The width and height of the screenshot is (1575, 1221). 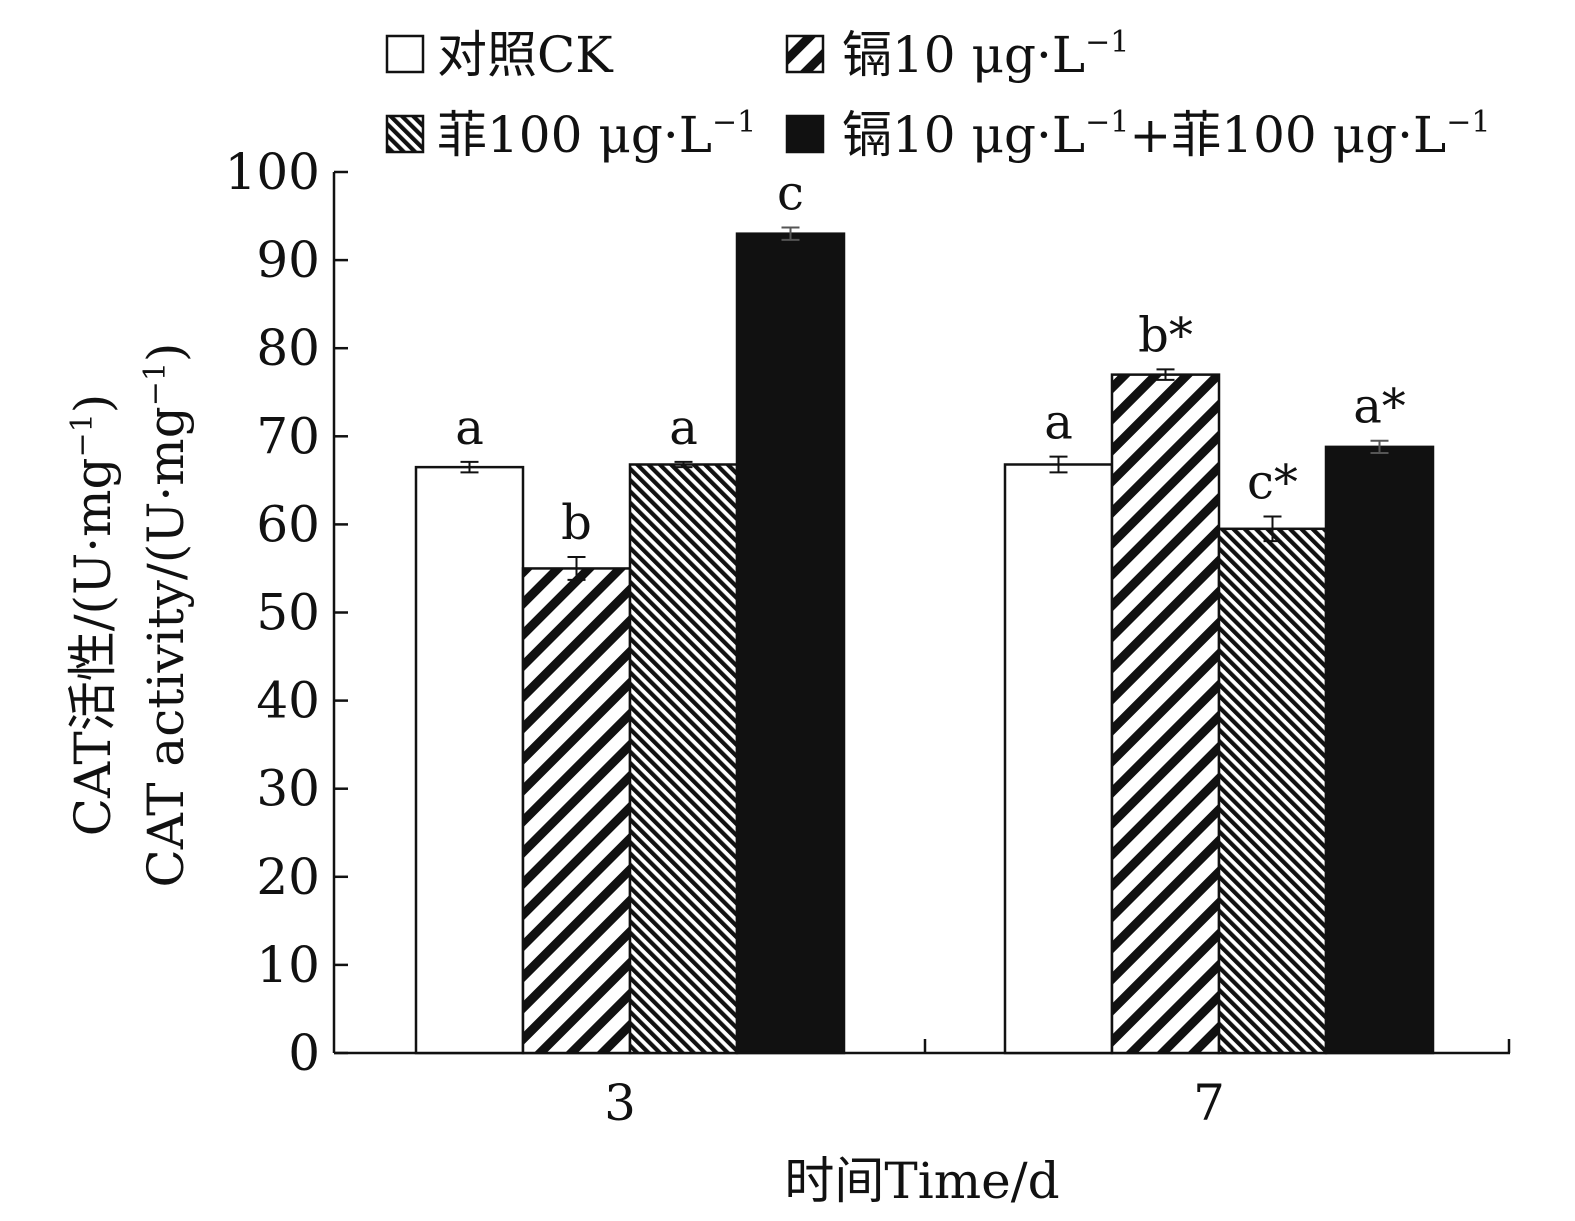 What do you see at coordinates (288, 524) in the screenshot?
I see `y-tick-label: 60` at bounding box center [288, 524].